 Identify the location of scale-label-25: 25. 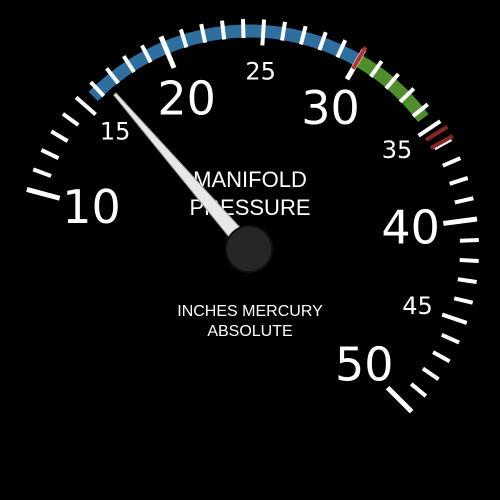
(260, 71).